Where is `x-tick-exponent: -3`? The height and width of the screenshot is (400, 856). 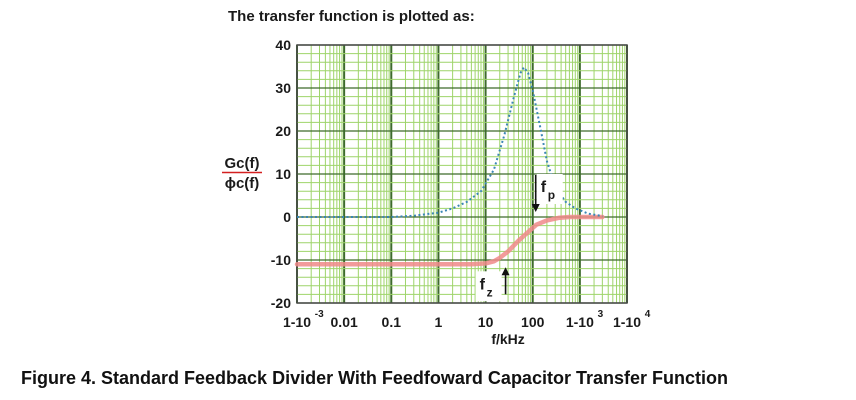 x-tick-exponent: -3 is located at coordinates (319, 314).